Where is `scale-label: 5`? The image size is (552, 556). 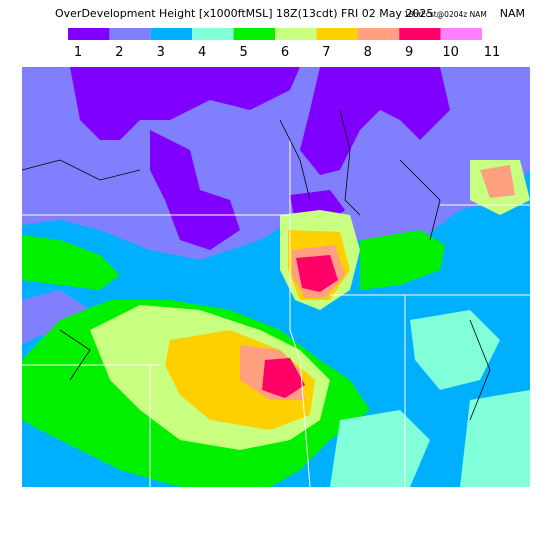
scale-label: 5 is located at coordinates (243, 52).